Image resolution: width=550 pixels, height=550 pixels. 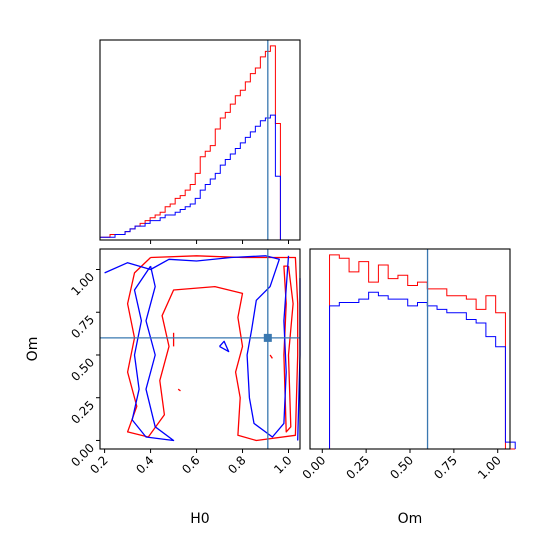 I want to click on y-tick-label: 1.00, so click(x=82, y=284).